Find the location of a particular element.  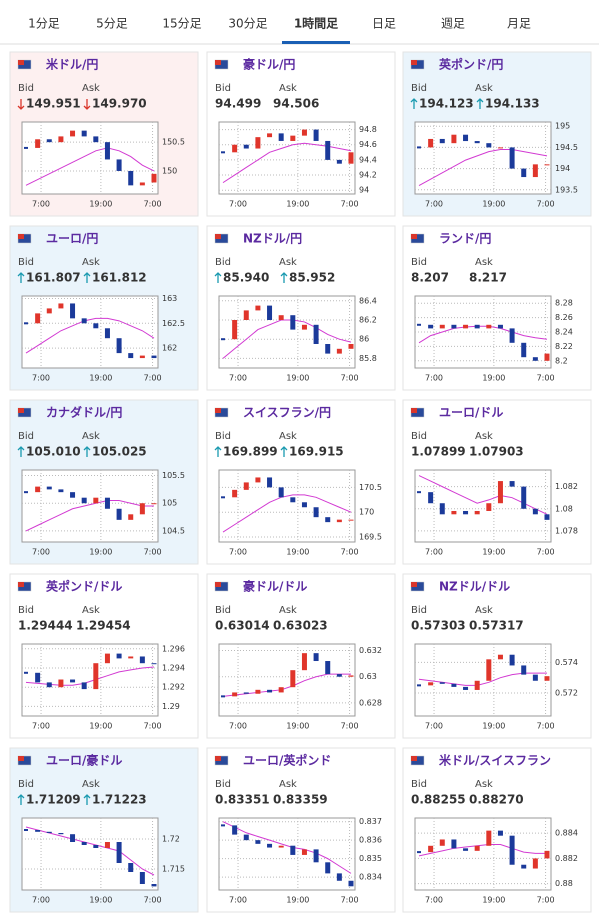

y-tick-label: 150 is located at coordinates (169, 170).